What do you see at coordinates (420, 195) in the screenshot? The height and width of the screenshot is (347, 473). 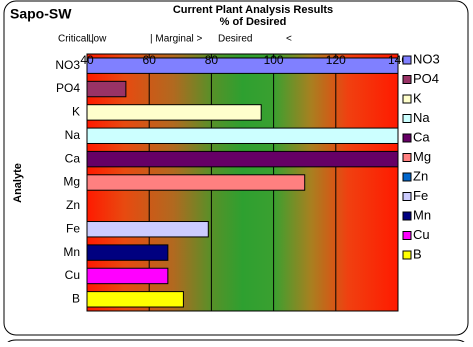 I see `legend-label: Fe` at bounding box center [420, 195].